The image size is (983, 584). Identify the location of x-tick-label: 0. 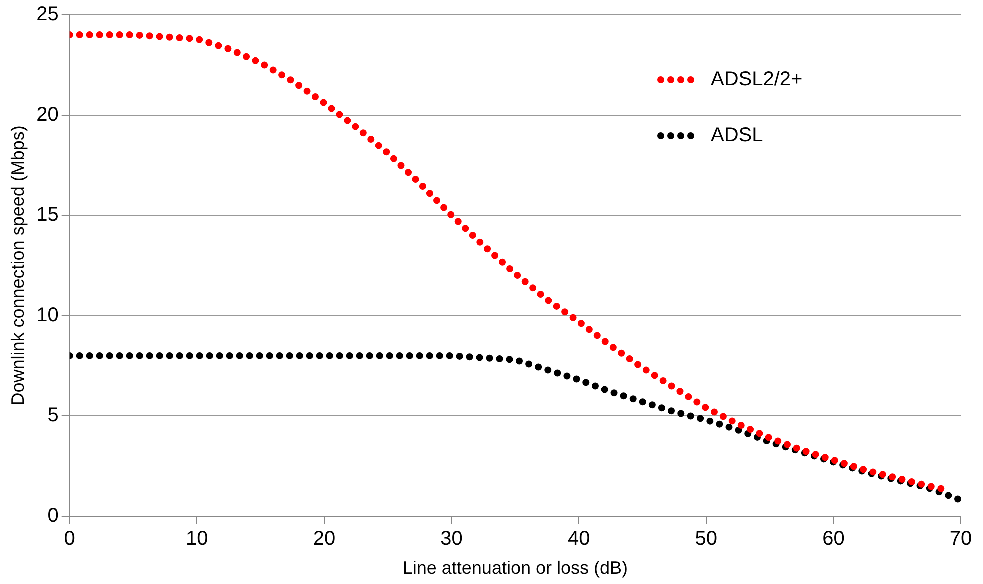
(70, 539).